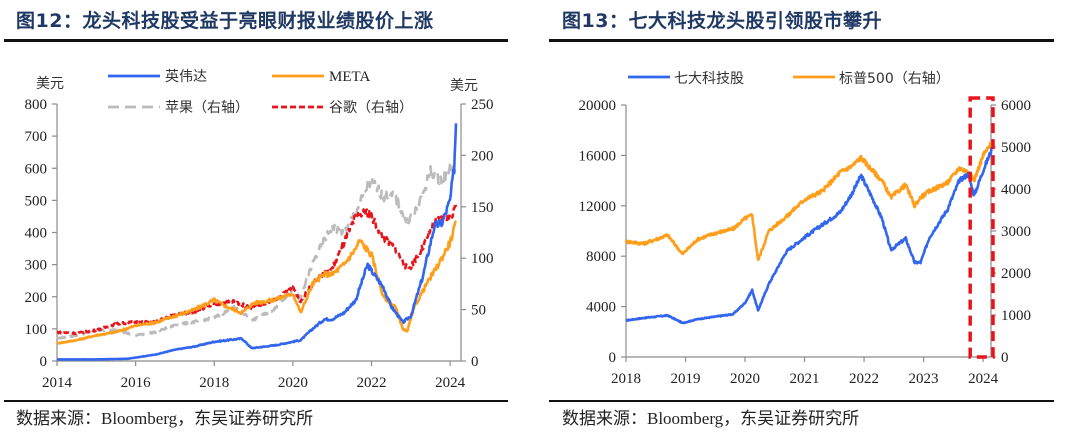 The image size is (1080, 443). What do you see at coordinates (186, 76) in the screenshot?
I see `legend-label-1: 英伟达` at bounding box center [186, 76].